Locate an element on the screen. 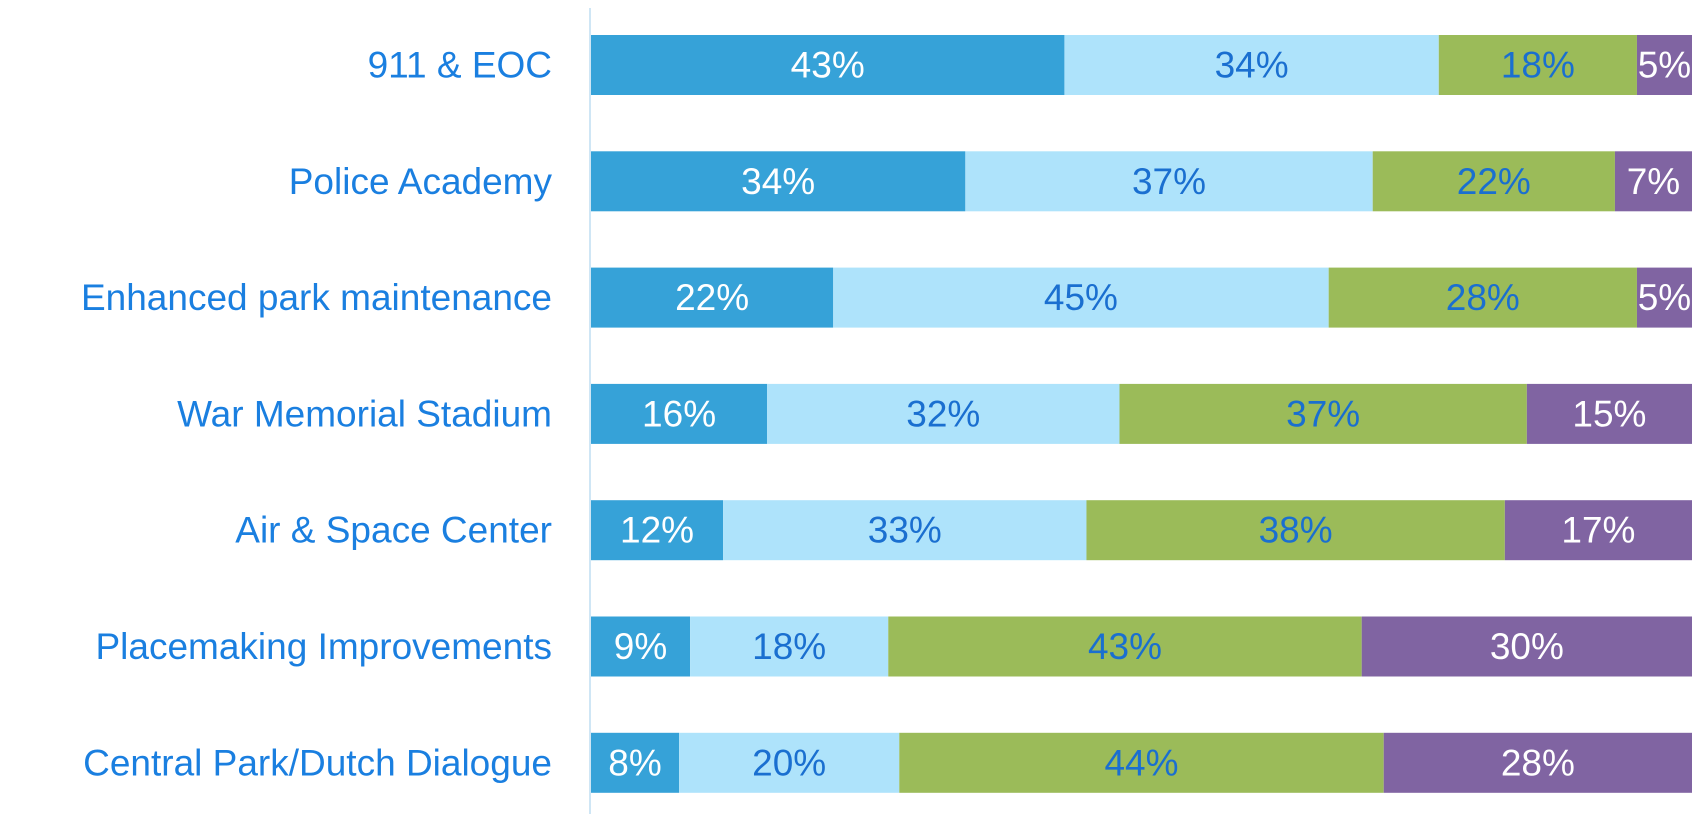 This screenshot has height=814, width=1705. data-label: 15% is located at coordinates (1609, 413).